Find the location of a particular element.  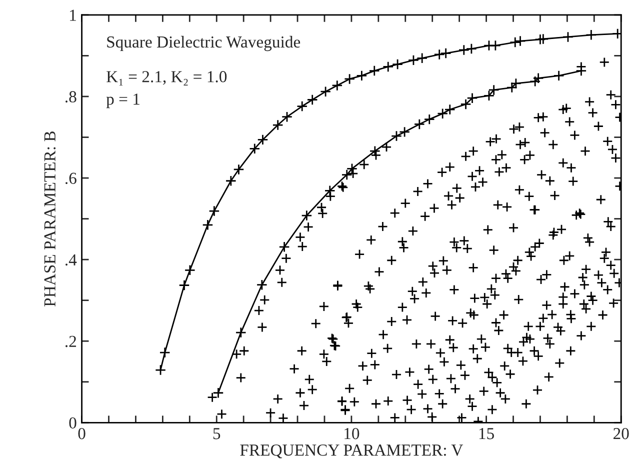

y-tick-label: .4 is located at coordinates (71, 260).